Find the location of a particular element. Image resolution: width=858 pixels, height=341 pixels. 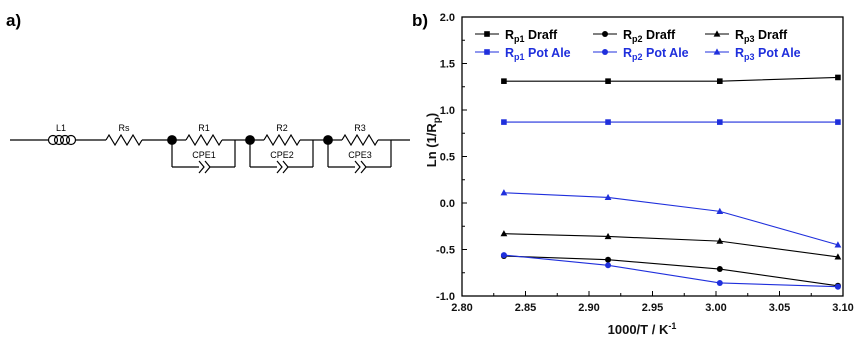

y-tick-label: 0.5 is located at coordinates (447, 158).